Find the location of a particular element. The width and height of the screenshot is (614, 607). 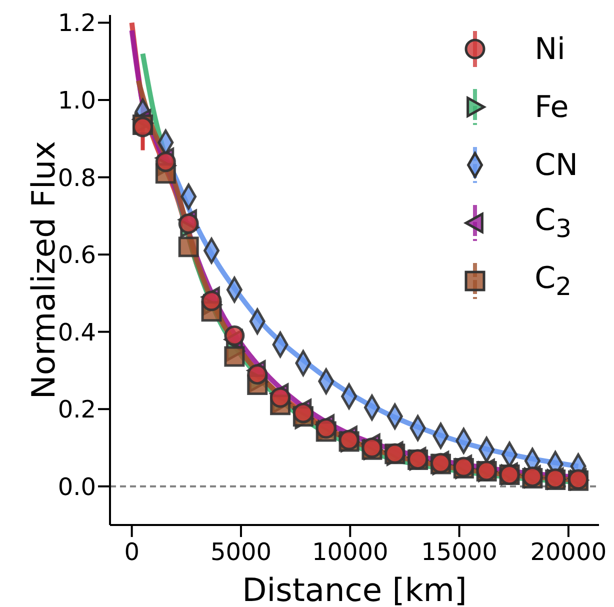

x-tick-label: 15000 is located at coordinates (459, 552).